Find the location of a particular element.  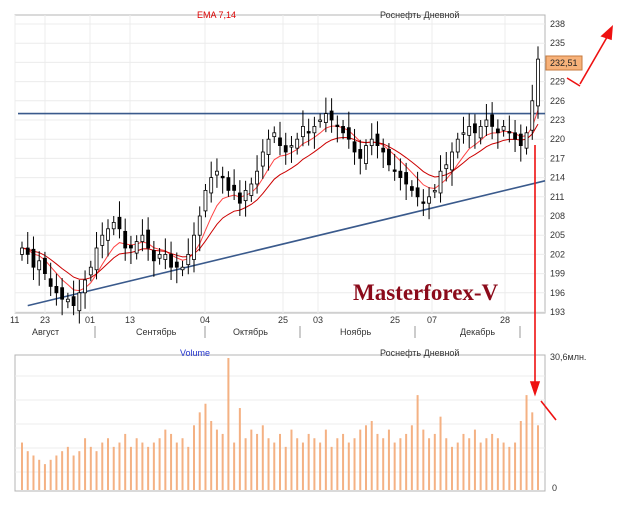

month-tick-label: Август is located at coordinates (45, 332).